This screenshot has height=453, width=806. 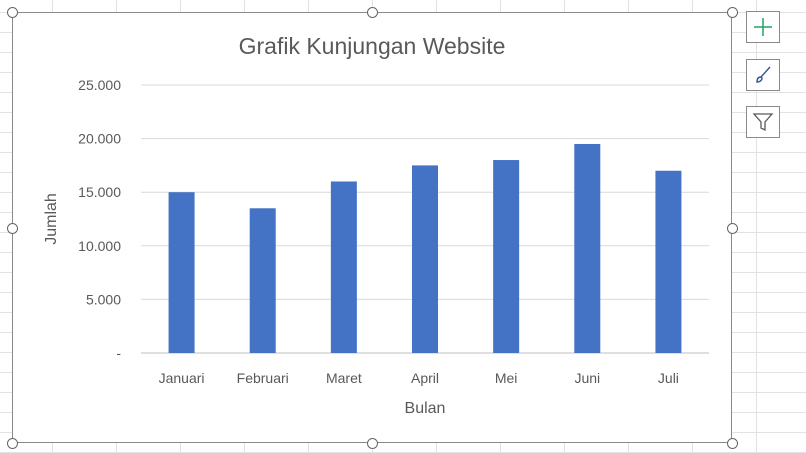 I want to click on y-tick-label: 5.000, so click(x=103, y=299).